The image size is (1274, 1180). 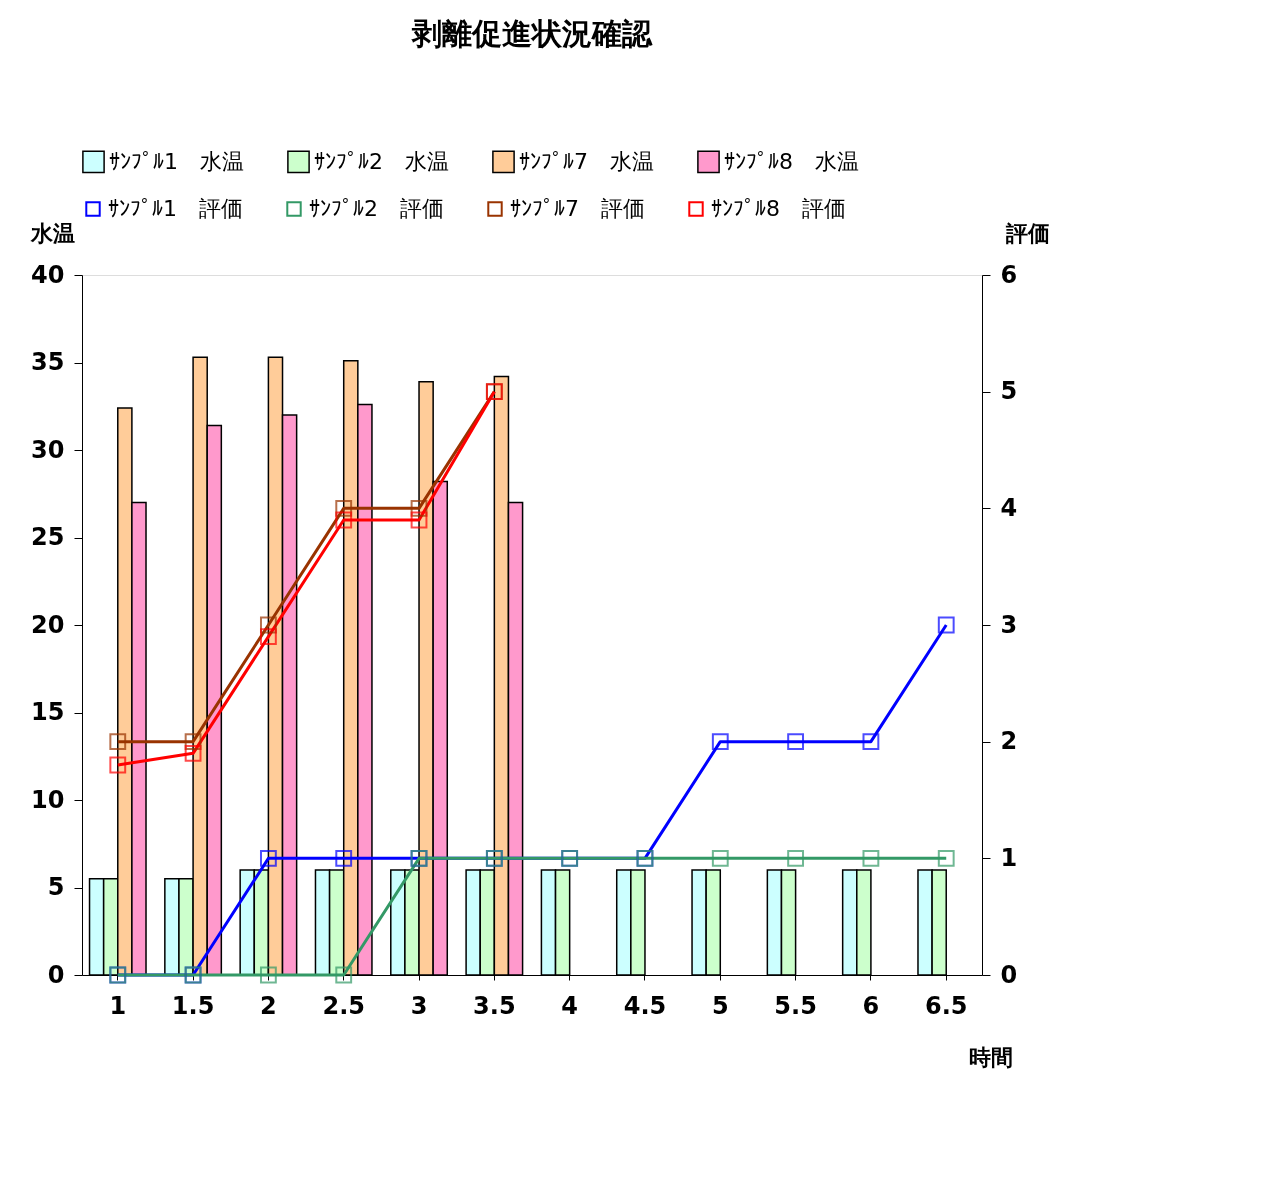 I want to click on y-tick-label: 25, so click(x=48, y=537).